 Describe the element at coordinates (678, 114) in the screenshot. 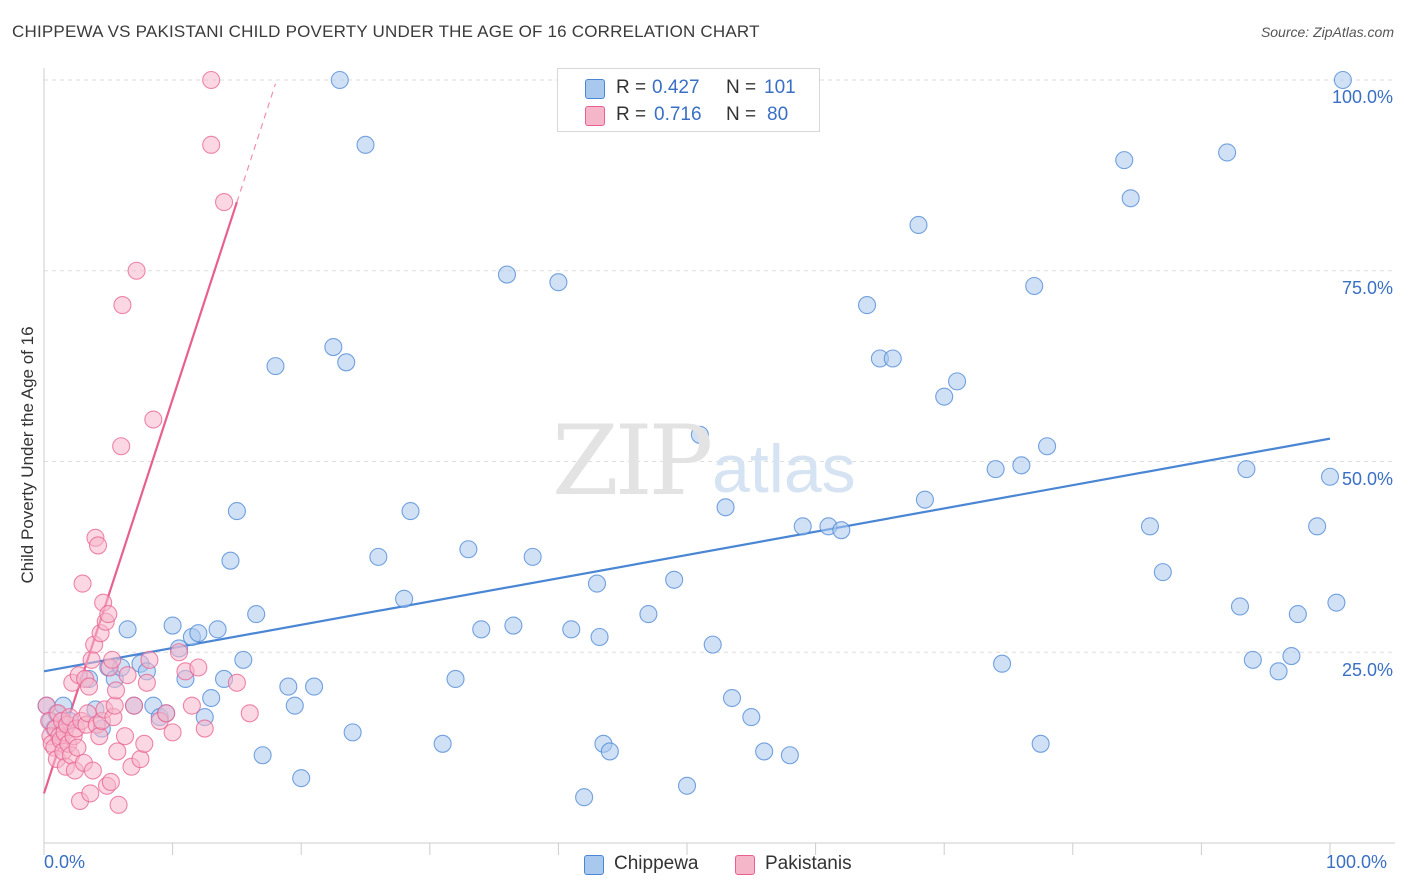

I see `r-value: 0.716` at that location.